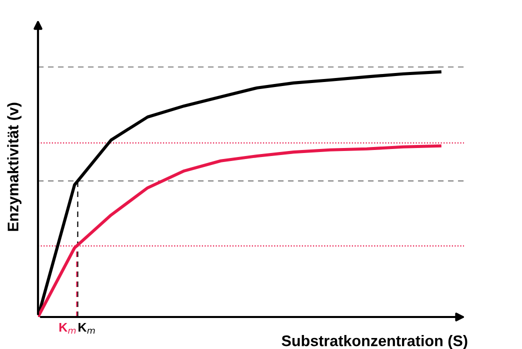  I want to click on y-axis-title: Enzymaktivität (v), so click(14, 166).